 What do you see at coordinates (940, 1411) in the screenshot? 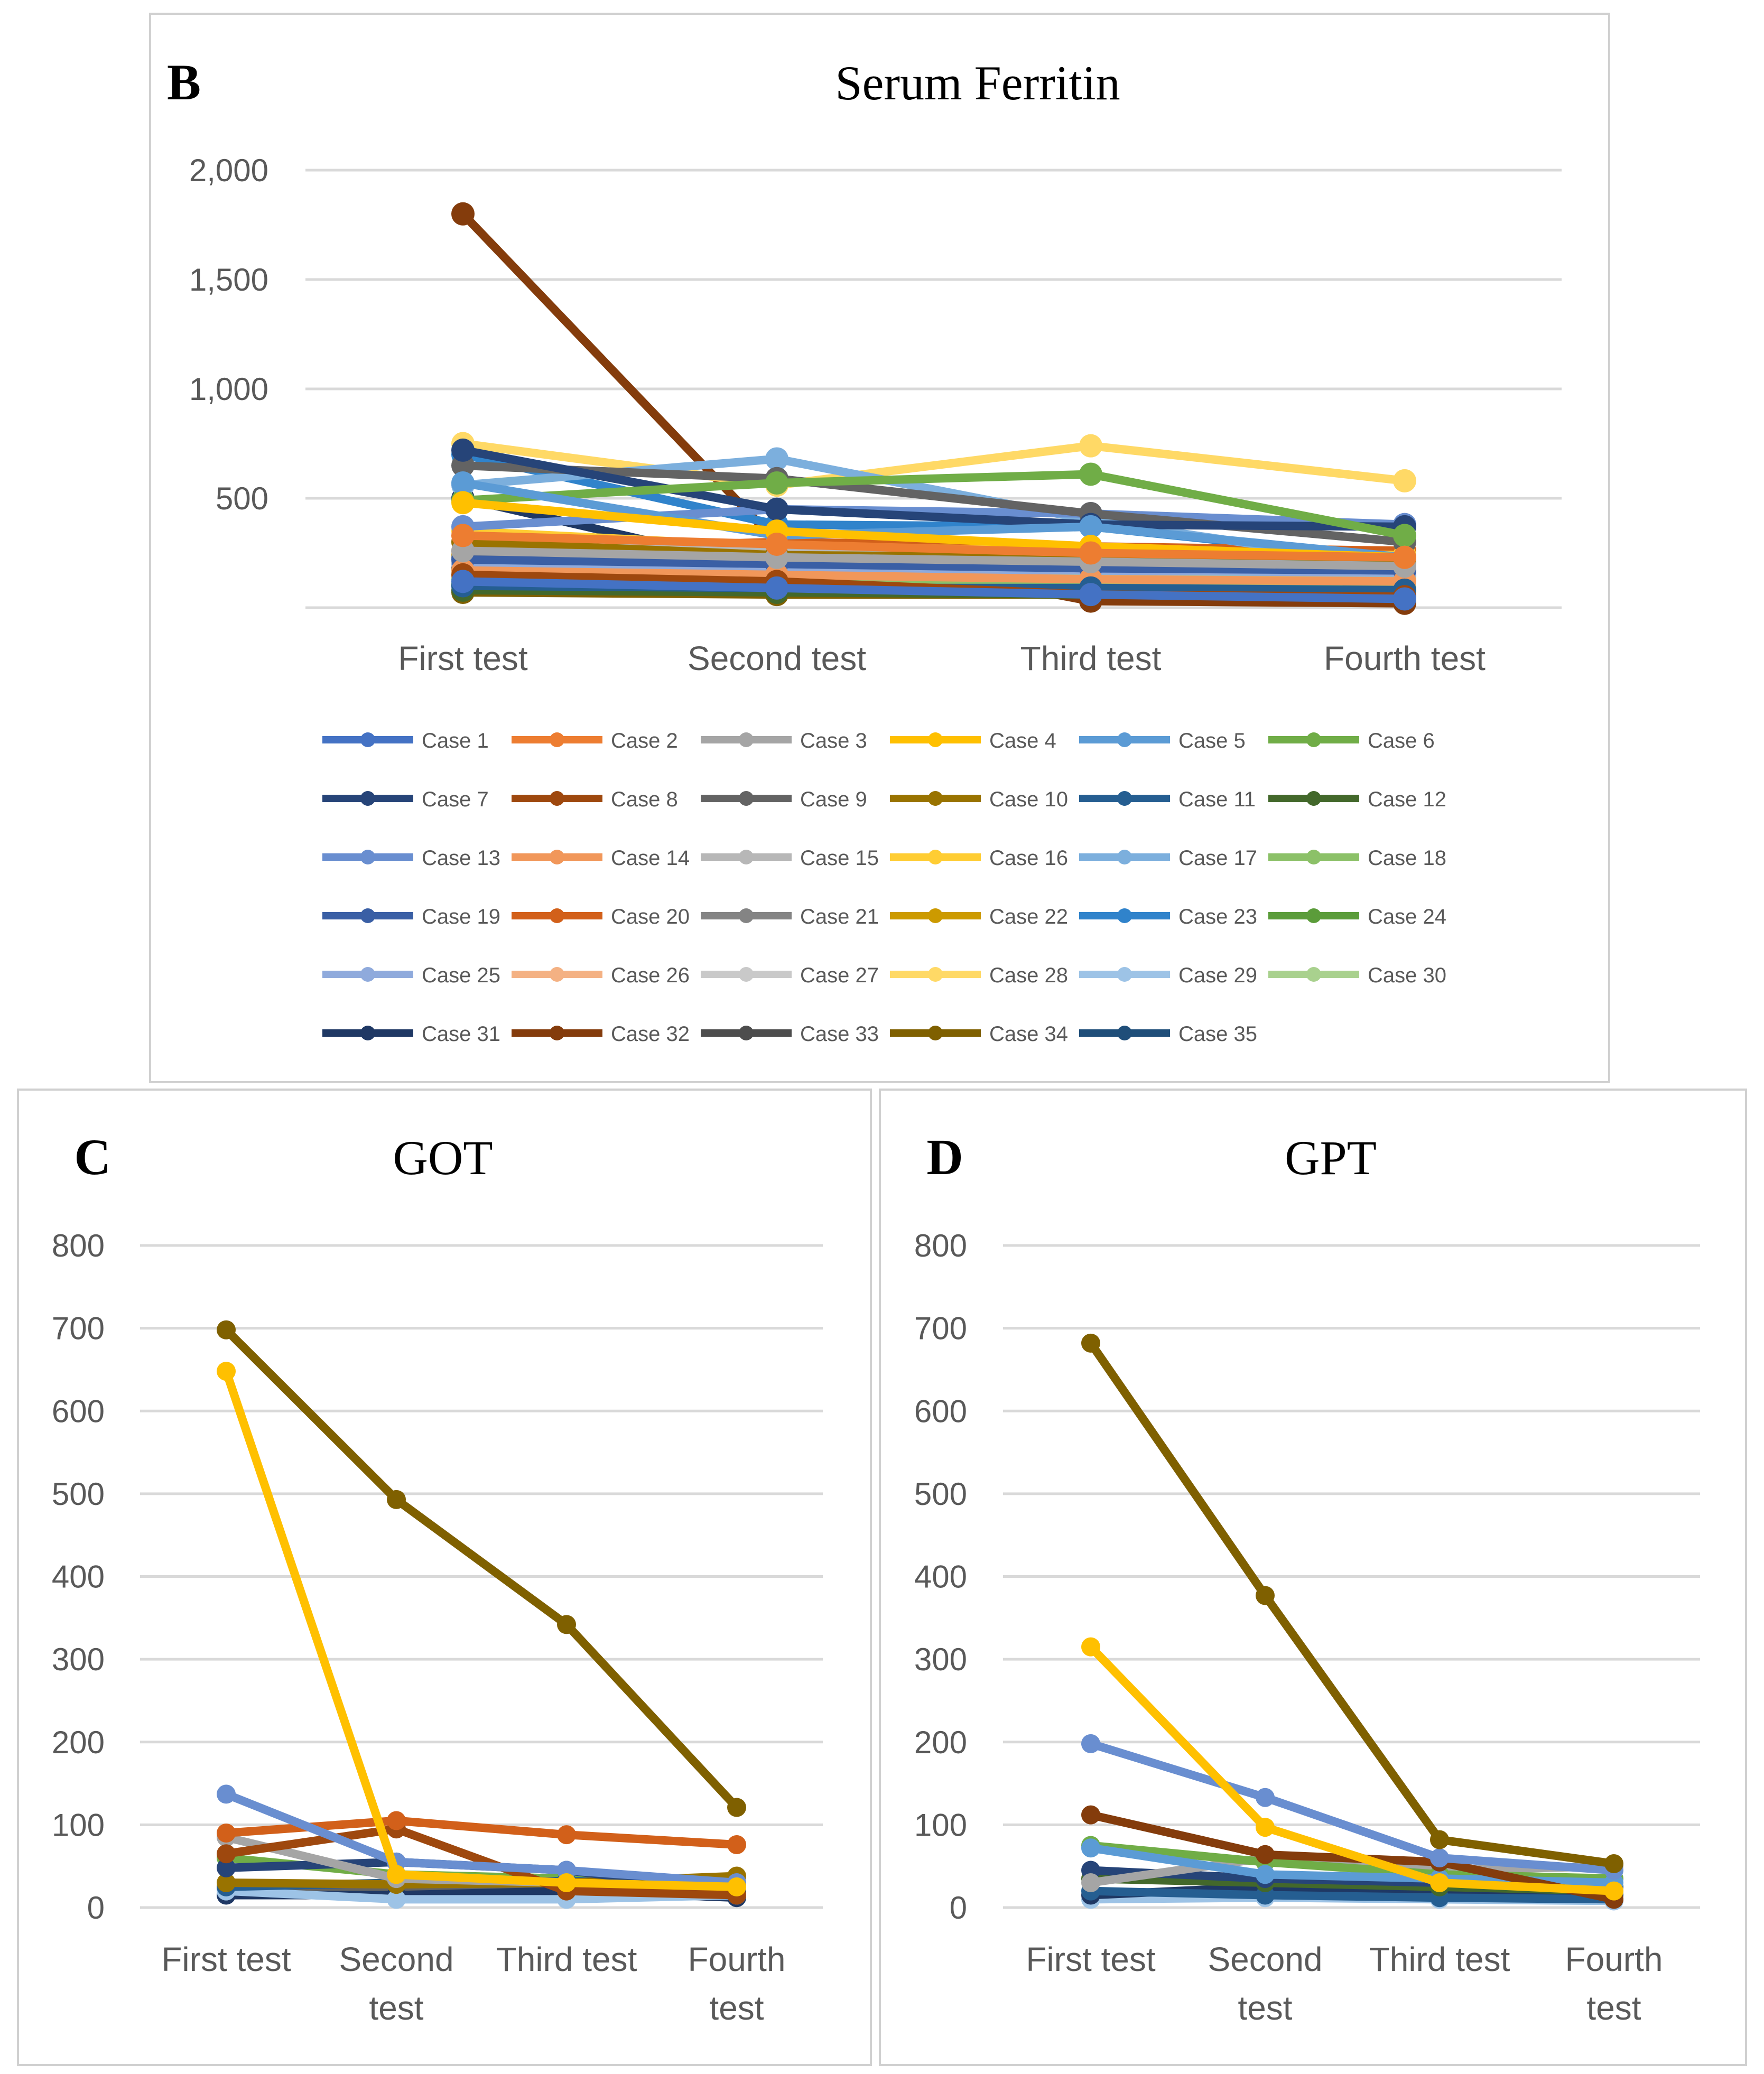
I see `y-tick-label: 600` at bounding box center [940, 1411].